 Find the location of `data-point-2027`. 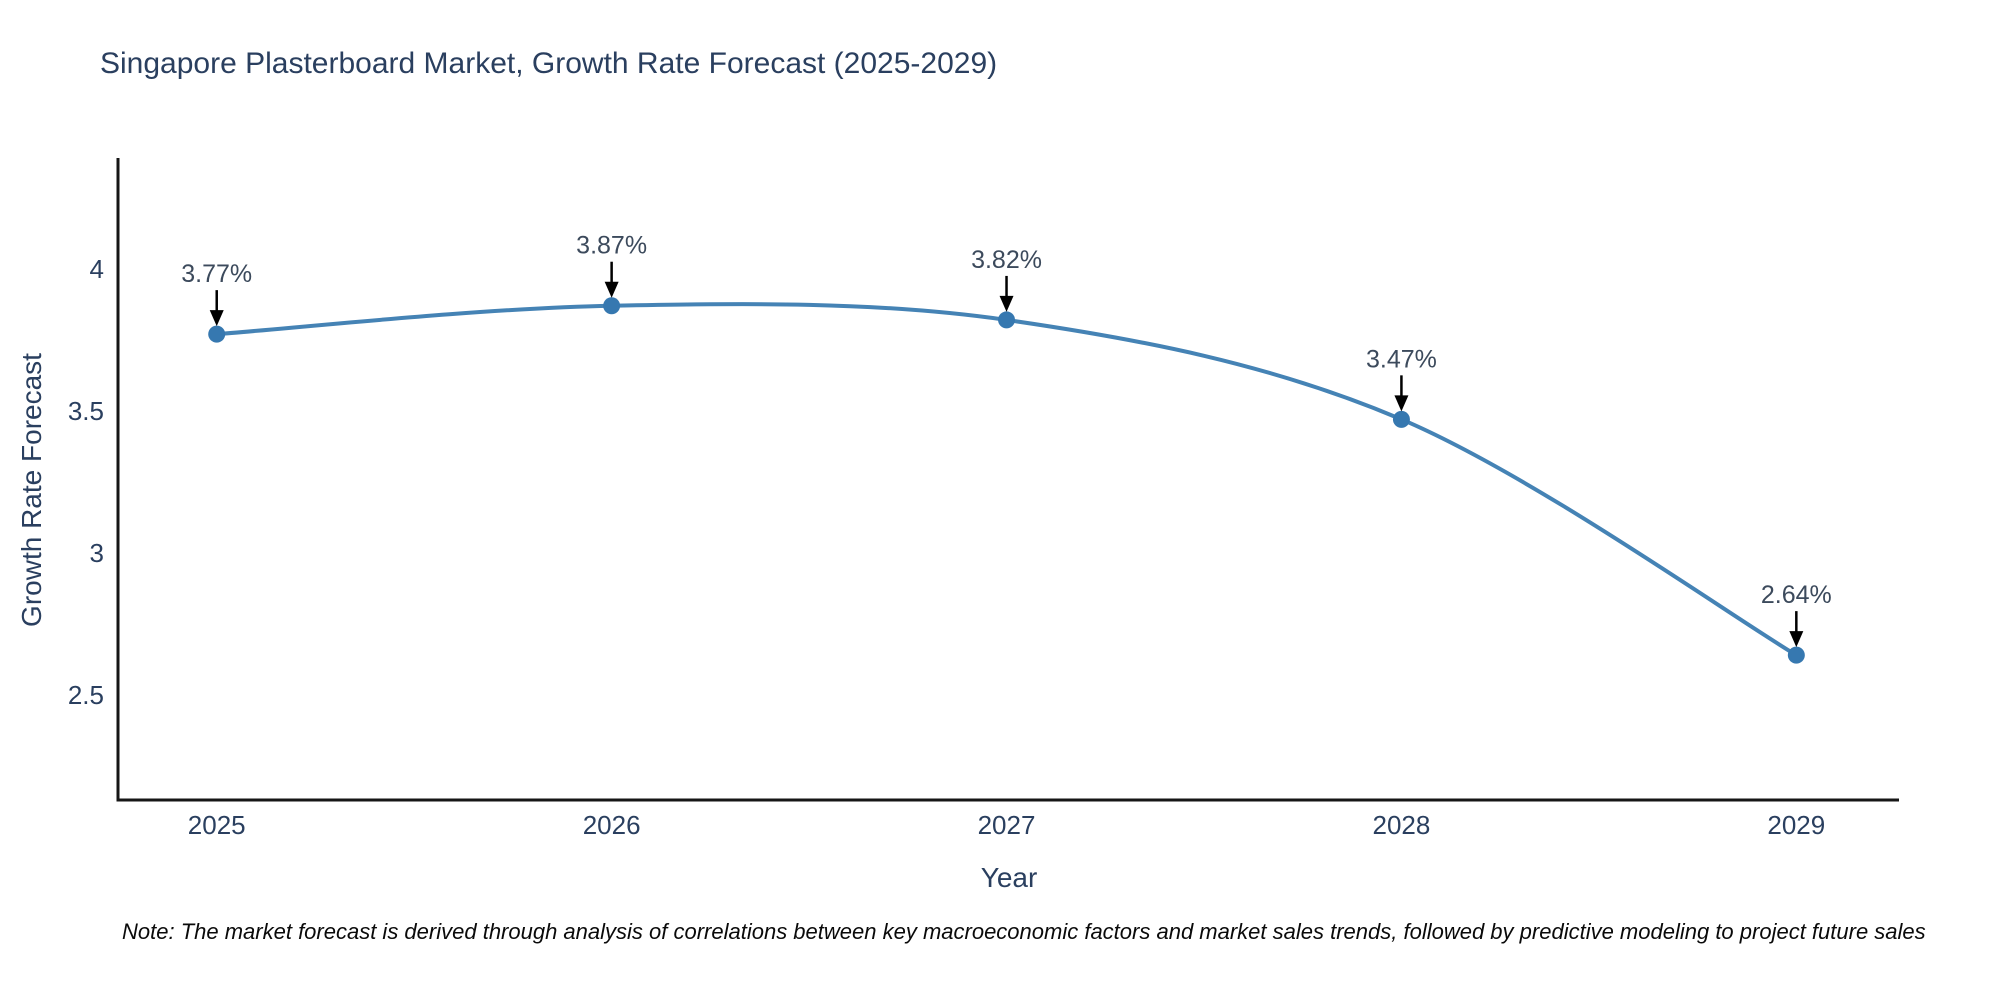

data-point-2027 is located at coordinates (1007, 320).